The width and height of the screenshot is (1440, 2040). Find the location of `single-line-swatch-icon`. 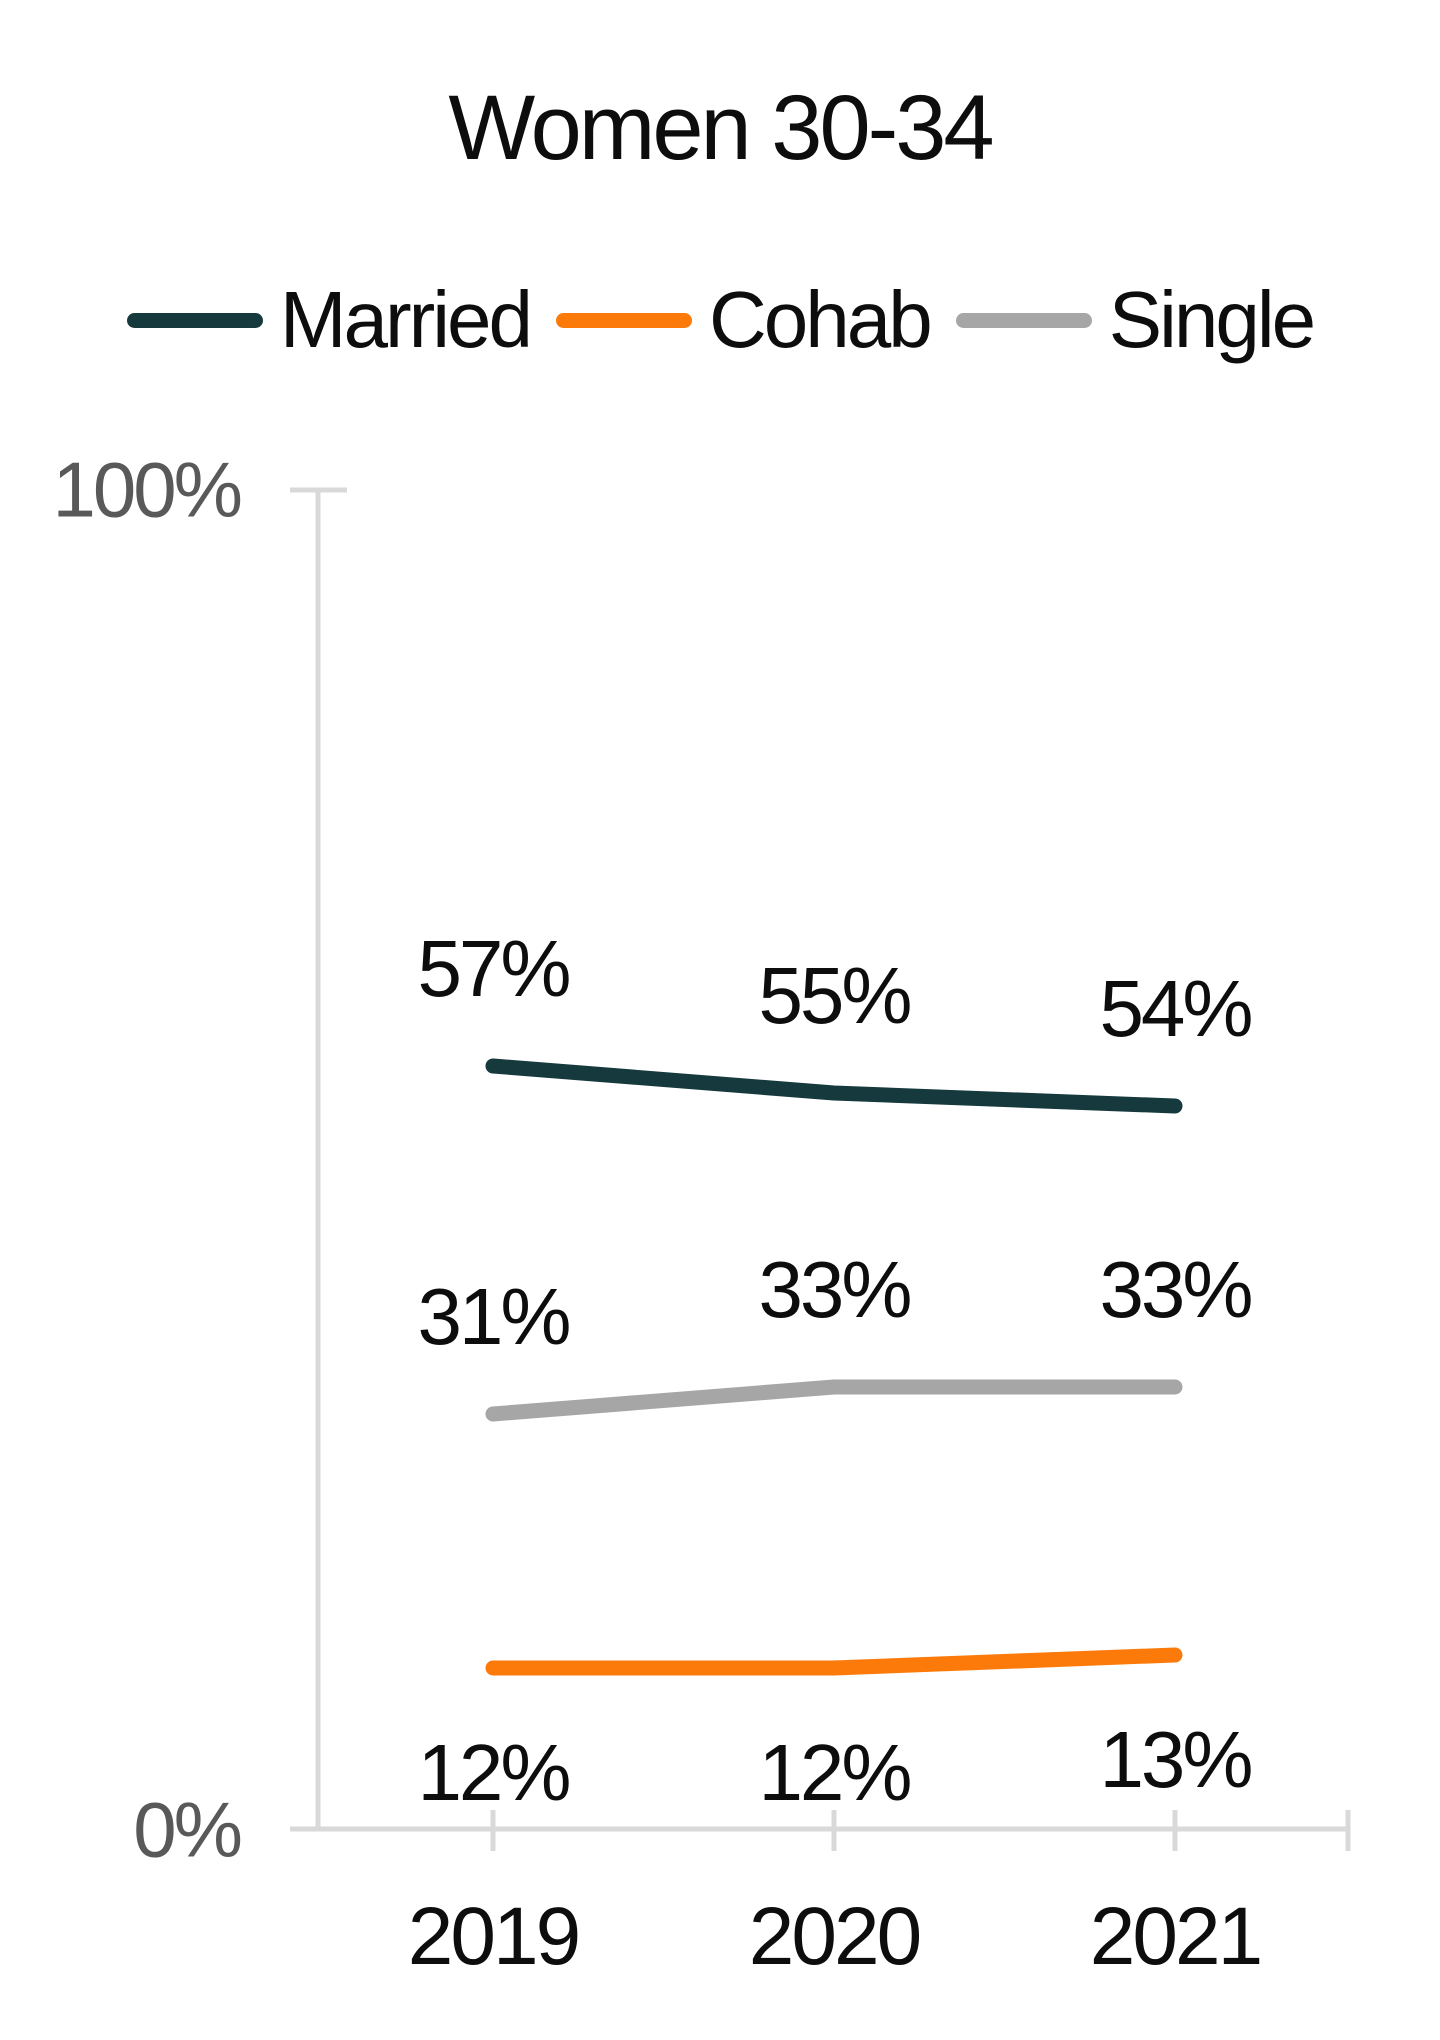

single-line-swatch-icon is located at coordinates (1023, 320).